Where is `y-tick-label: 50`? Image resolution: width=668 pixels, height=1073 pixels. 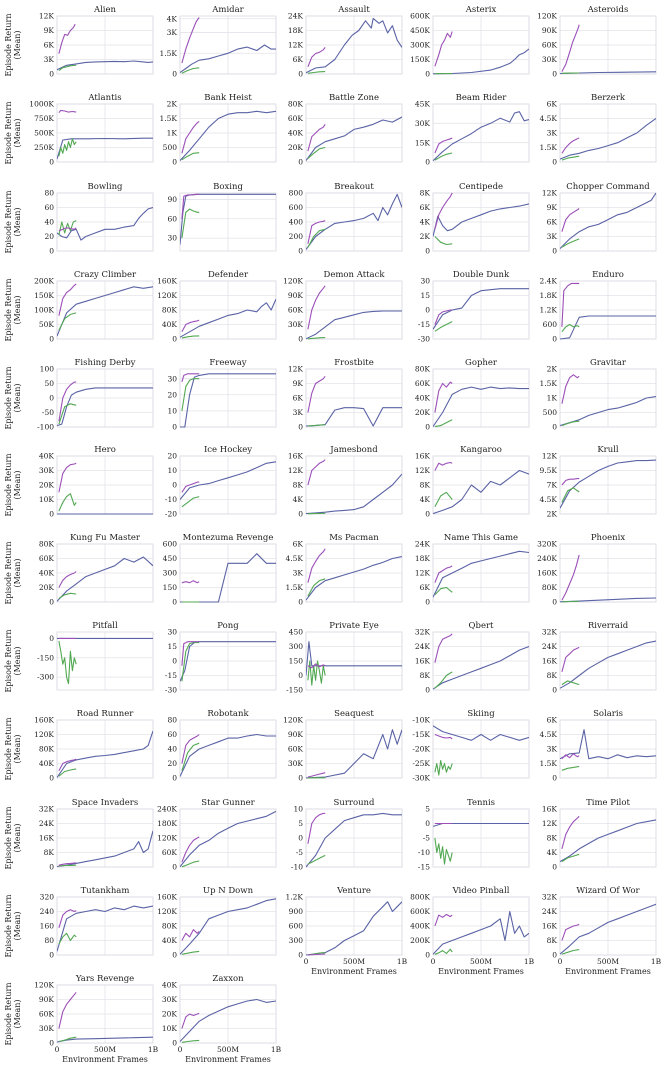 y-tick-label: 50 is located at coordinates (49, 383).